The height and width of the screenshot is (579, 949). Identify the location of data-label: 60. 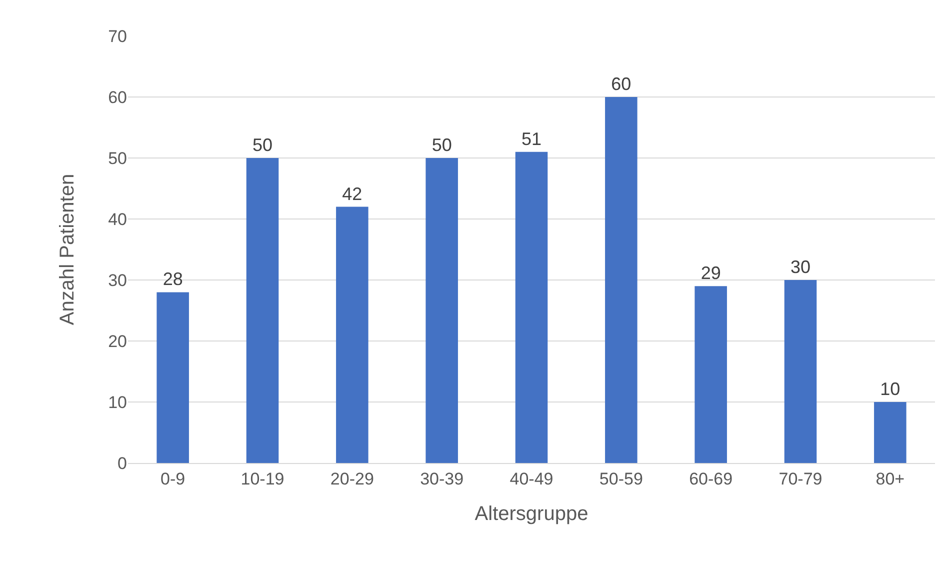
(621, 84).